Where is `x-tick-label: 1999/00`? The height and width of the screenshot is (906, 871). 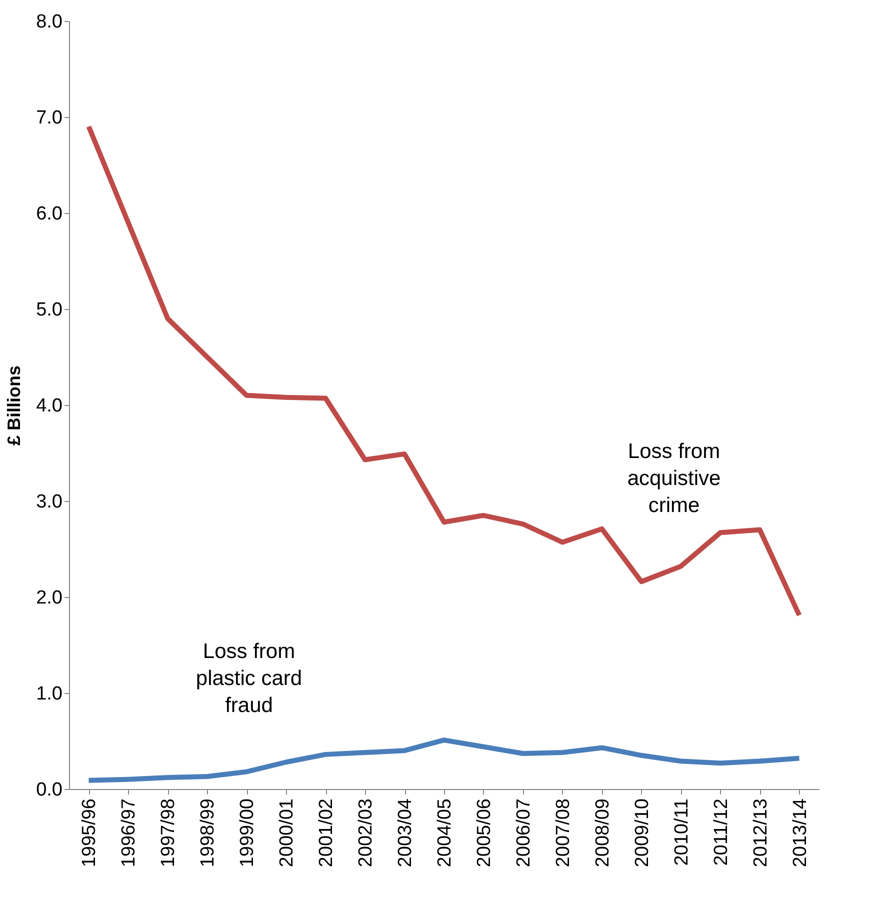 x-tick-label: 1999/00 is located at coordinates (247, 833).